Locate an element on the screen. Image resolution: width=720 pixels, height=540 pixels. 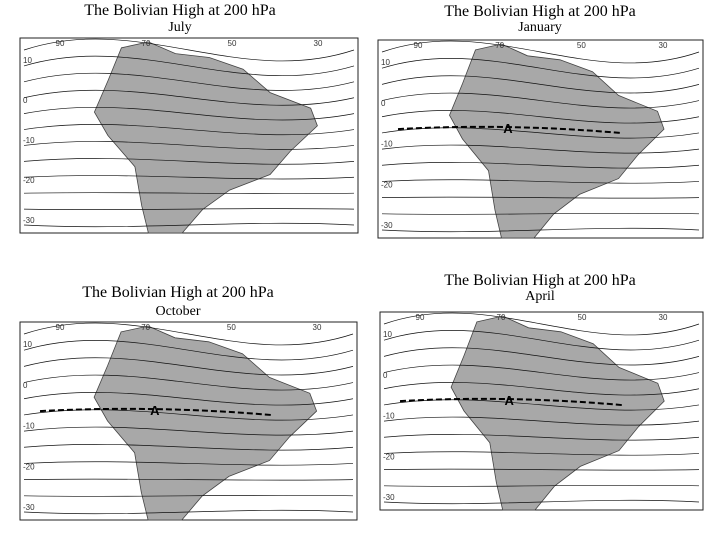
panel-month: July is located at coordinates (179, 27).